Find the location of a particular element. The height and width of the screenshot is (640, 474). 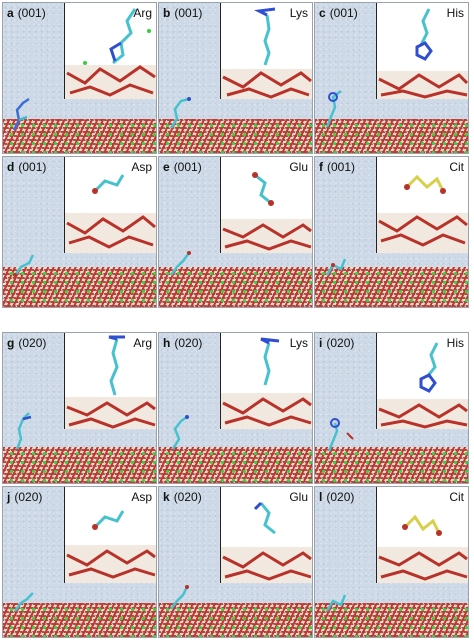

panel-d: Asp d (001) is located at coordinates (79, 232).